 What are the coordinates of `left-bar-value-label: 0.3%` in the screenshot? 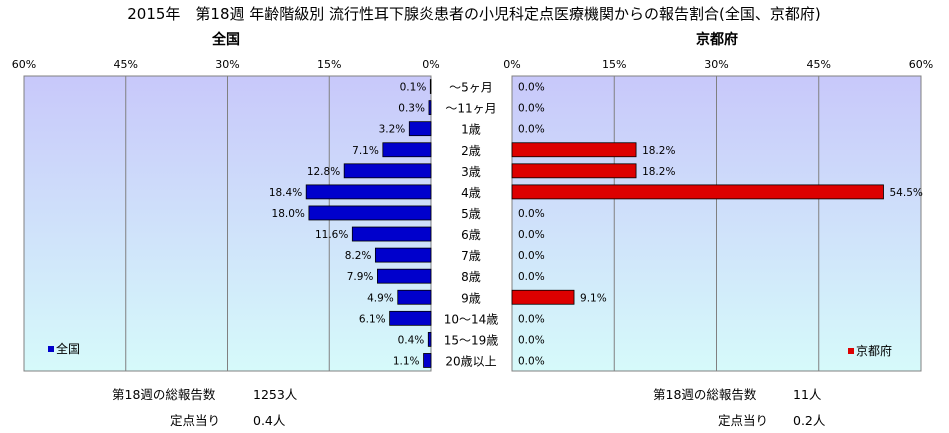 It's located at (411, 109).